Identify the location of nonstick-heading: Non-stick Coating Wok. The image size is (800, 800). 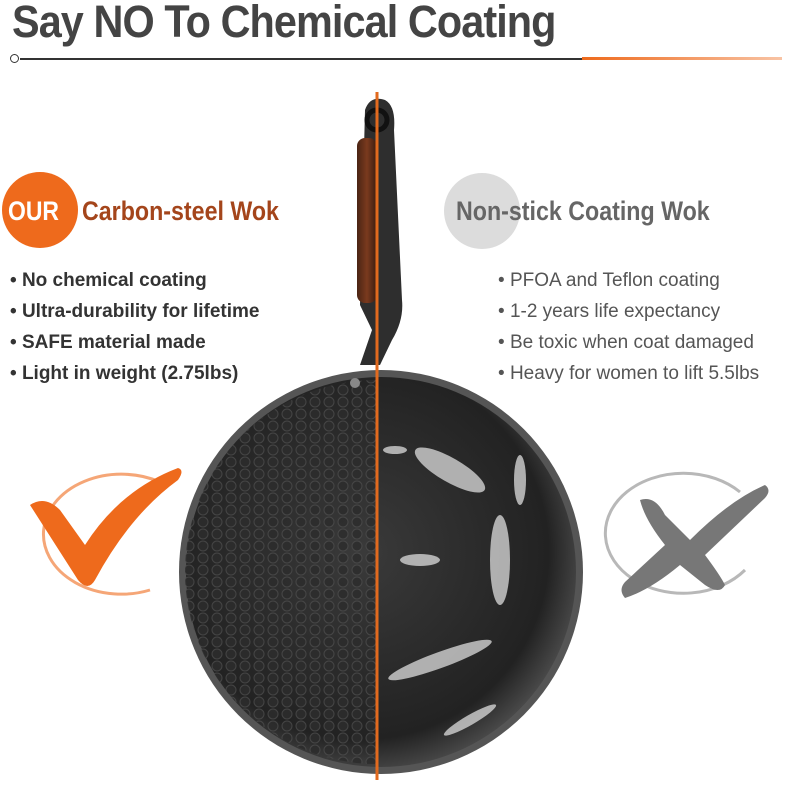
(583, 211).